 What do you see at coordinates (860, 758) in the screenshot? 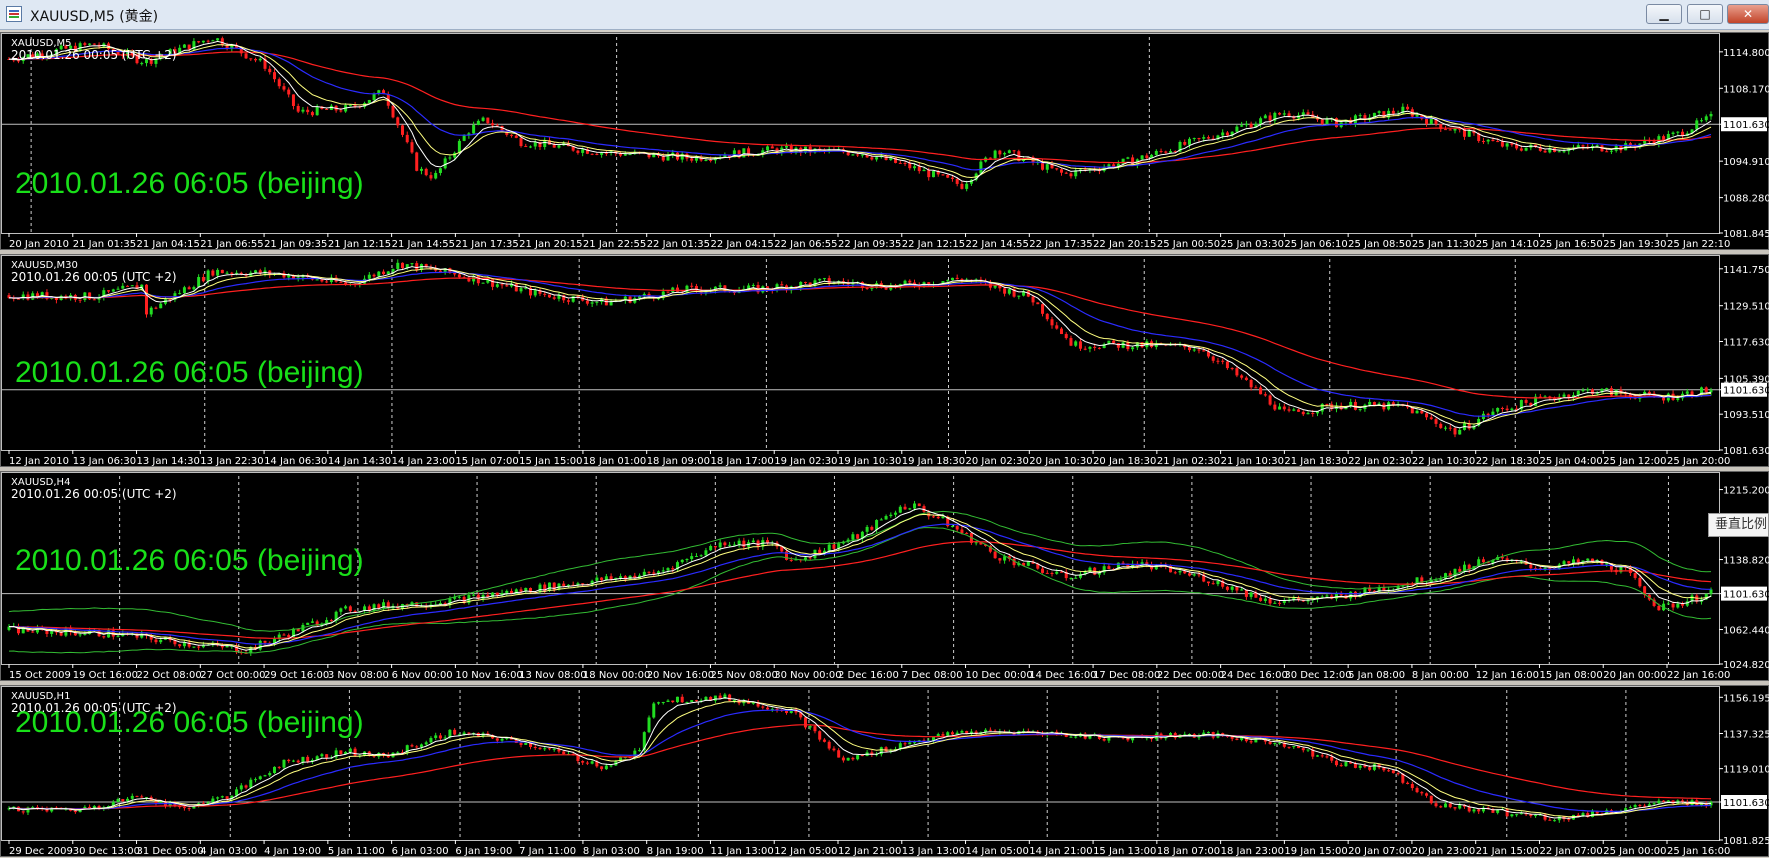
I see `moving-average-fast` at bounding box center [860, 758].